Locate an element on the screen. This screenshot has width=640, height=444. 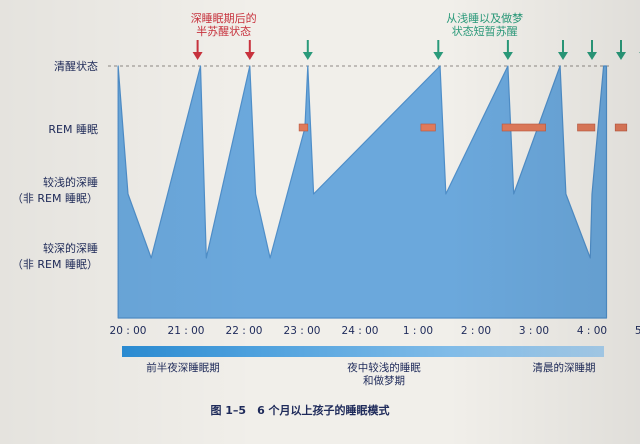
annotation-label-1: 深睡眠期后的 is located at coordinates (224, 18).